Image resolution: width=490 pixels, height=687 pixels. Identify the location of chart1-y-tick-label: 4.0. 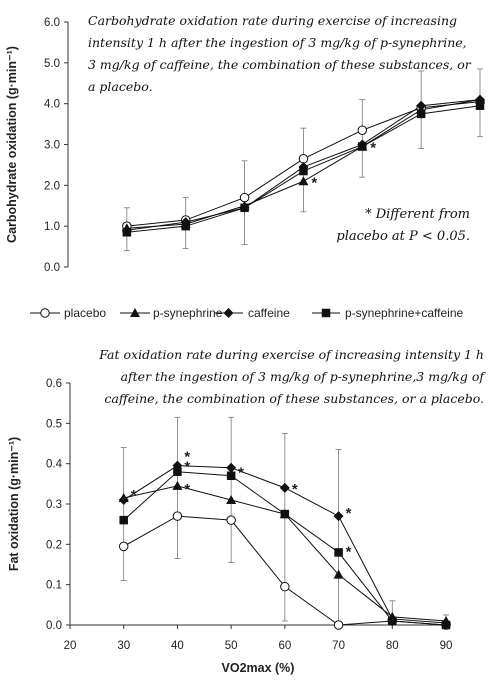
(52, 105).